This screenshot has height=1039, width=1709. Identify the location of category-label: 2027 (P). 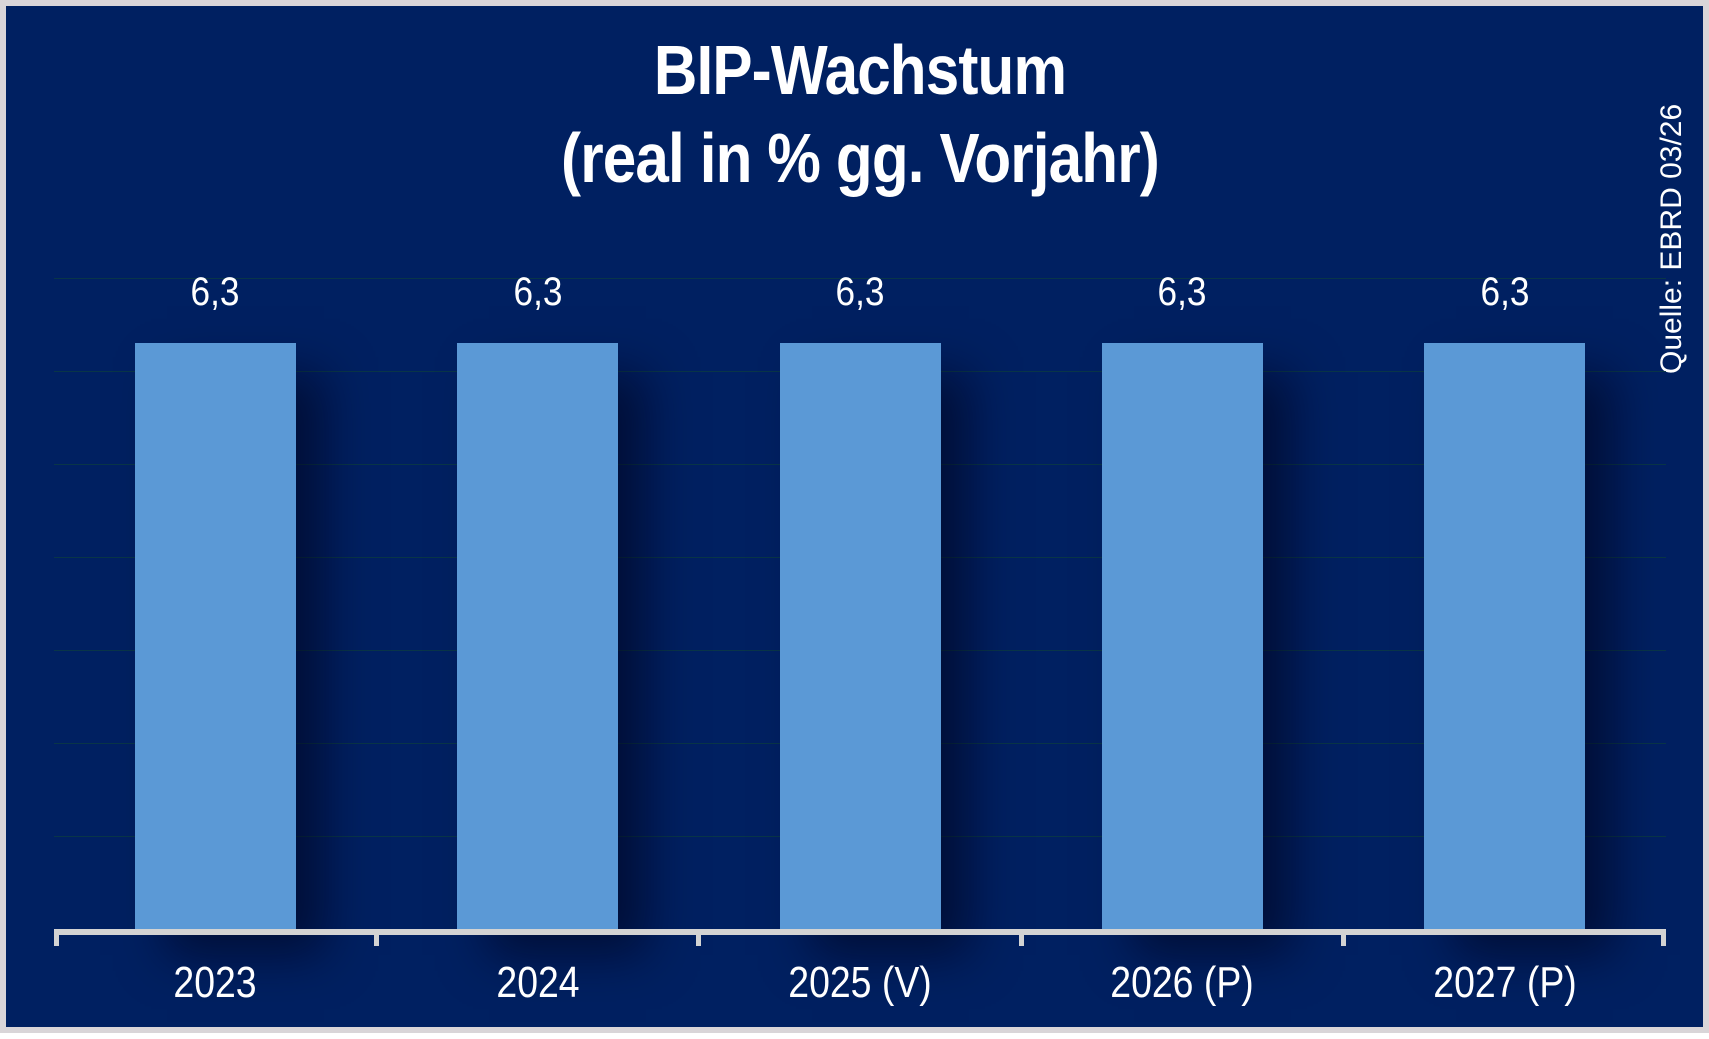
(1505, 982).